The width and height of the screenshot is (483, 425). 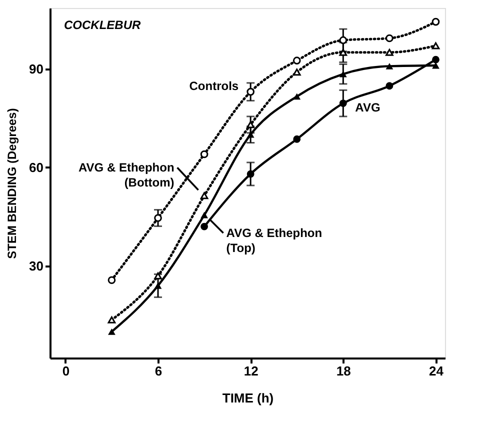 What do you see at coordinates (158, 371) in the screenshot?
I see `x-tick-label: 6` at bounding box center [158, 371].